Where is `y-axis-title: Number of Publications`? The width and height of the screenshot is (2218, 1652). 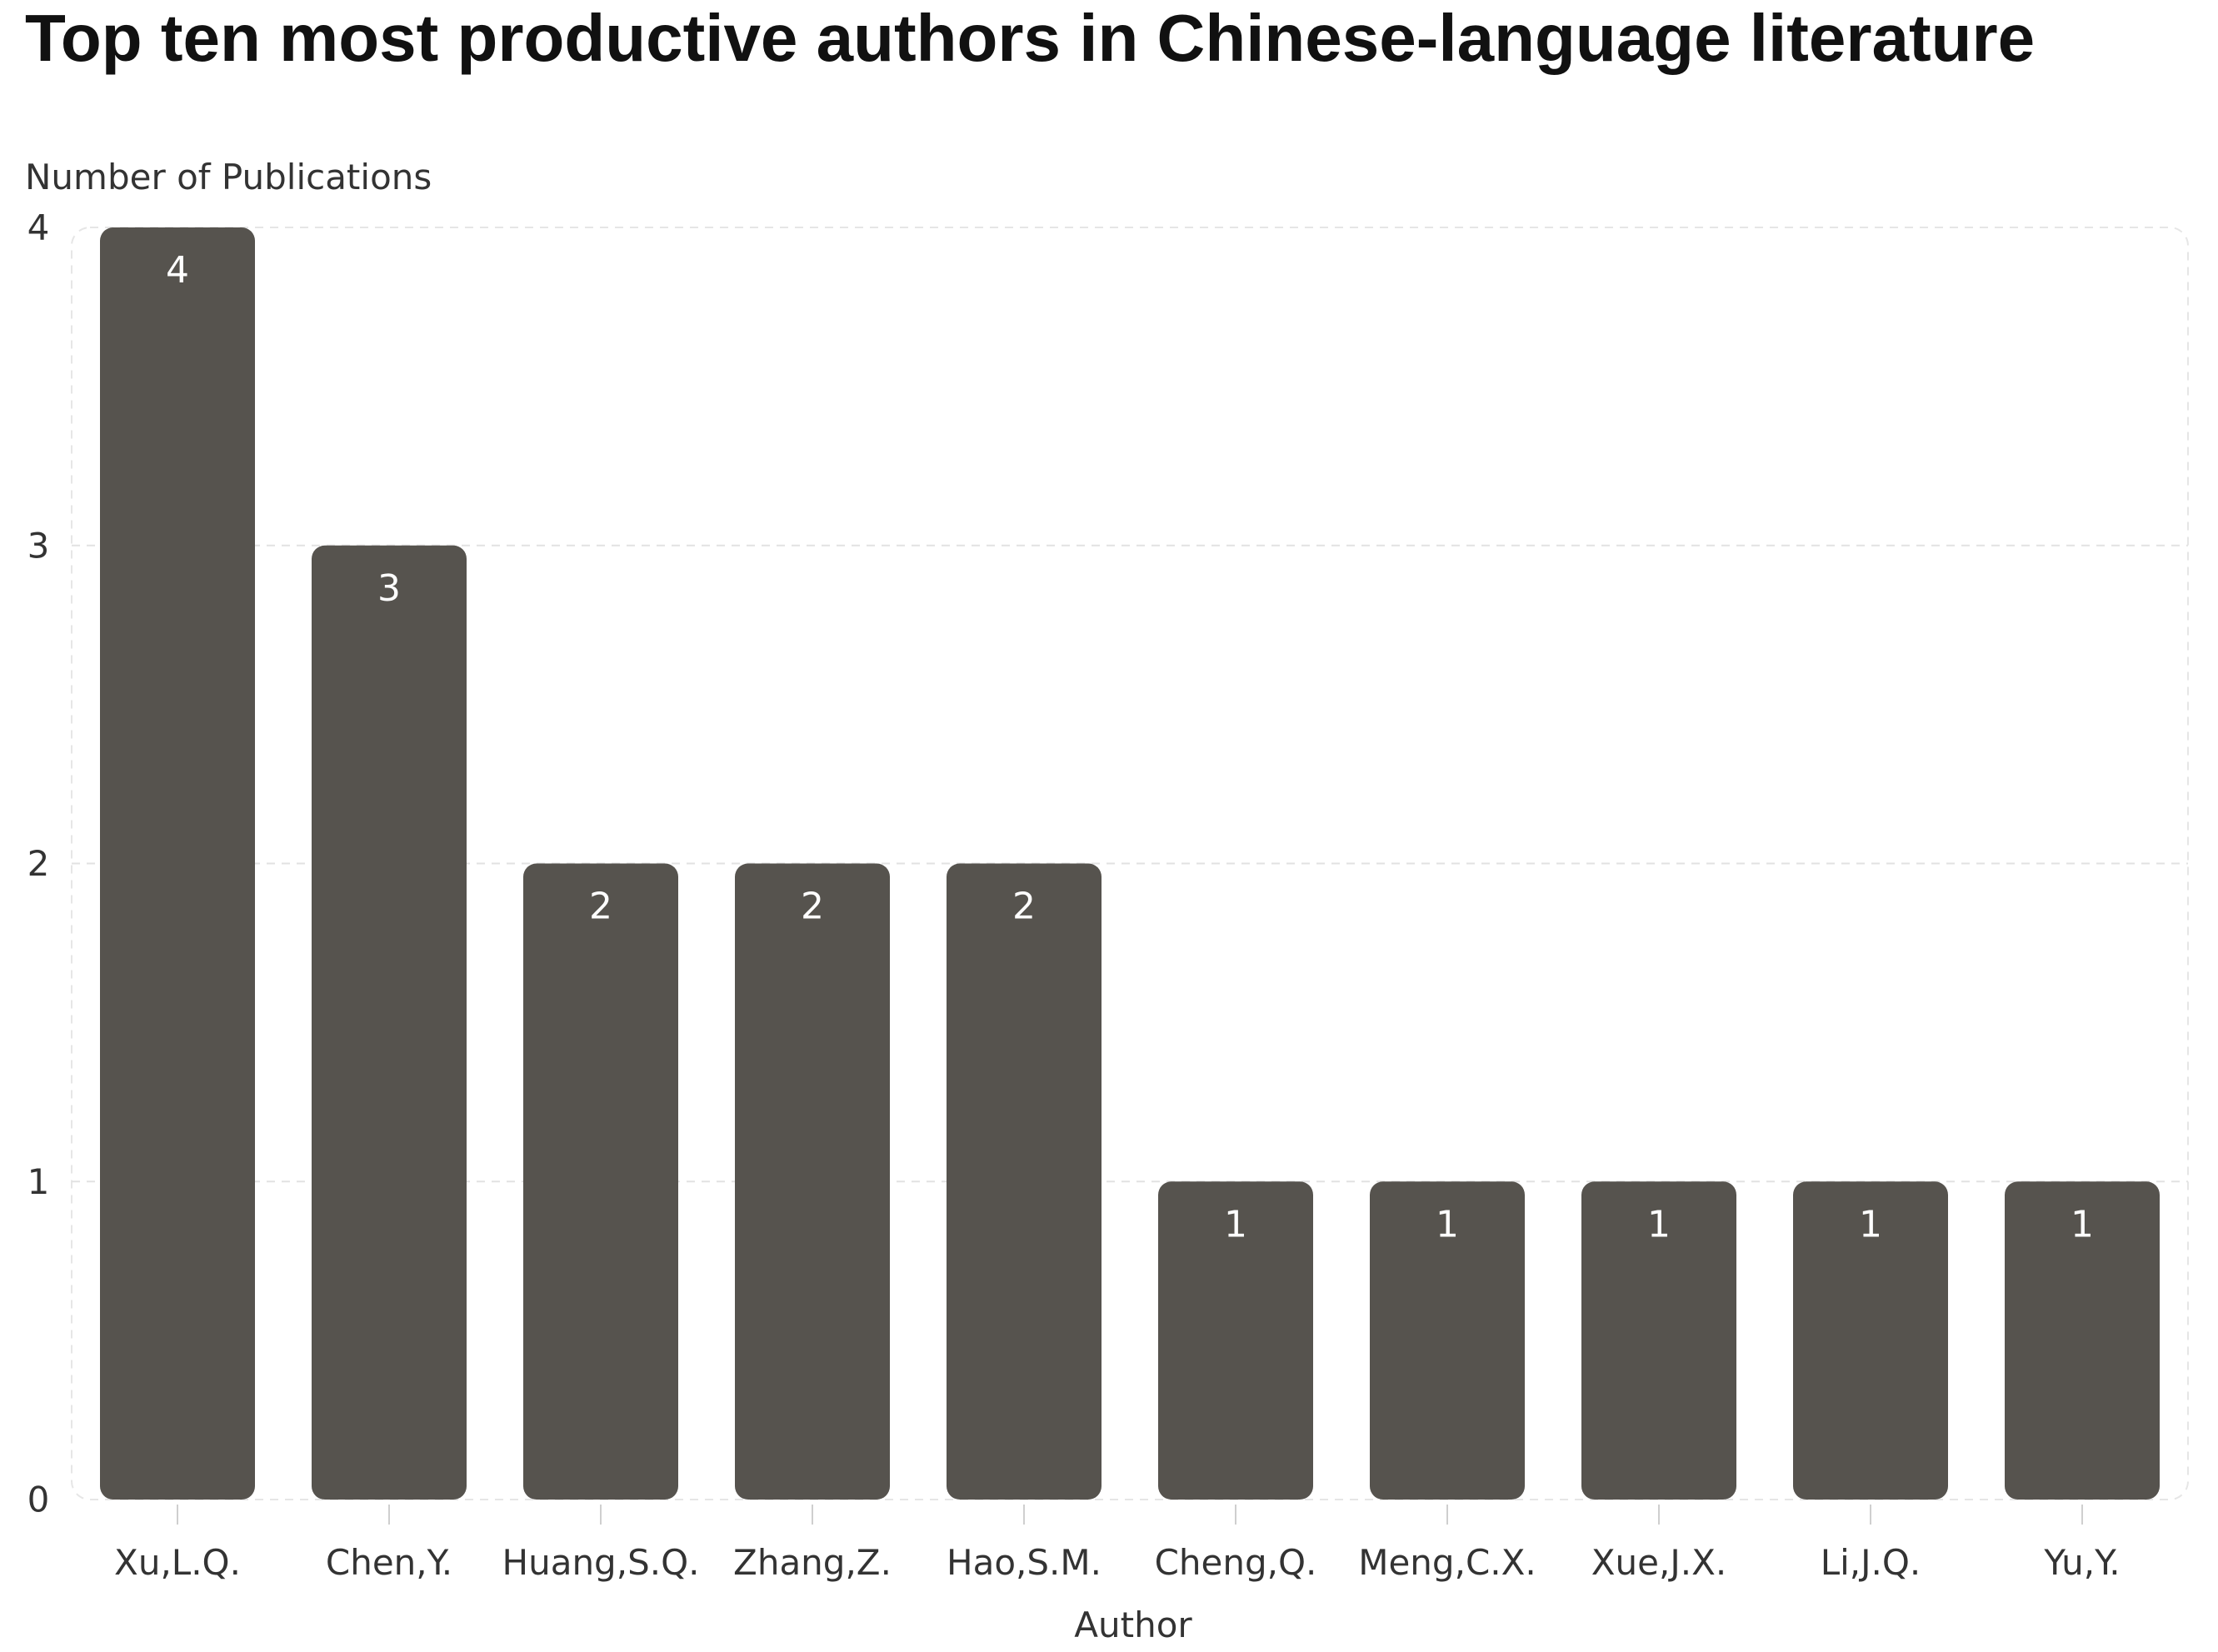
y-axis-title: Number of Publications is located at coordinates (228, 177).